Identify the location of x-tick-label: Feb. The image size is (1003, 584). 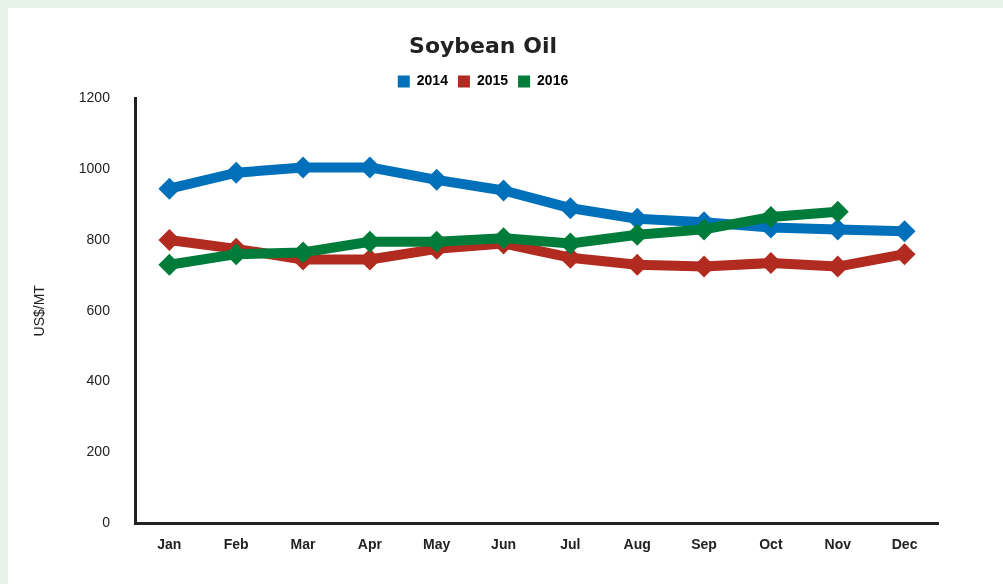
(236, 544).